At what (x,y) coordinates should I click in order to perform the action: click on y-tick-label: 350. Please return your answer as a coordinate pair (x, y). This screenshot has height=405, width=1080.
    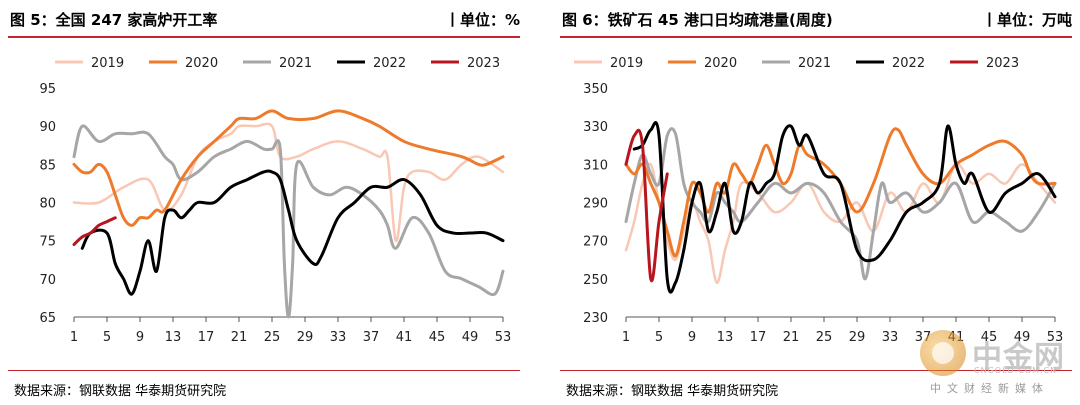
    Looking at the image, I should click on (595, 89).